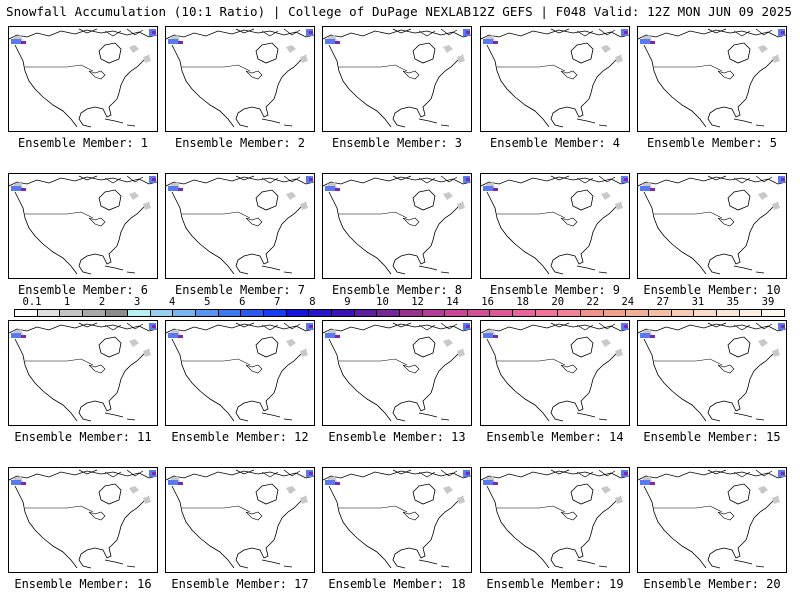 Image resolution: width=800 pixels, height=600 pixels. I want to click on ensemble-member-label: Ensemble Member: 6, so click(83, 290).